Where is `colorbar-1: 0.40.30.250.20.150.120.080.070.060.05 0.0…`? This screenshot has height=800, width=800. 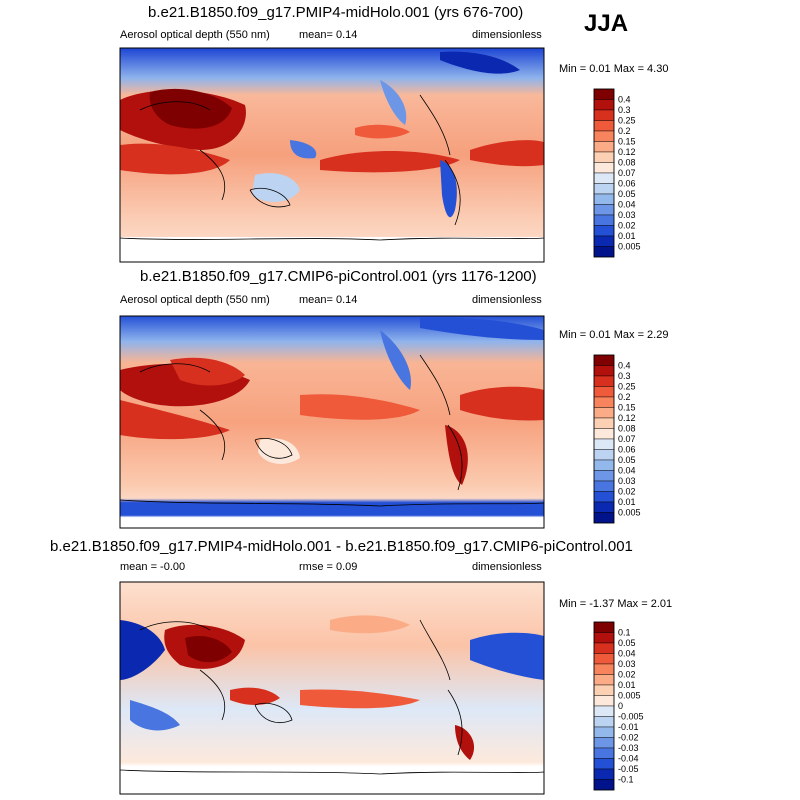
colorbar-1: 0.40.30.250.20.150.120.080.070.060.05 0.0… is located at coordinates (617, 173).